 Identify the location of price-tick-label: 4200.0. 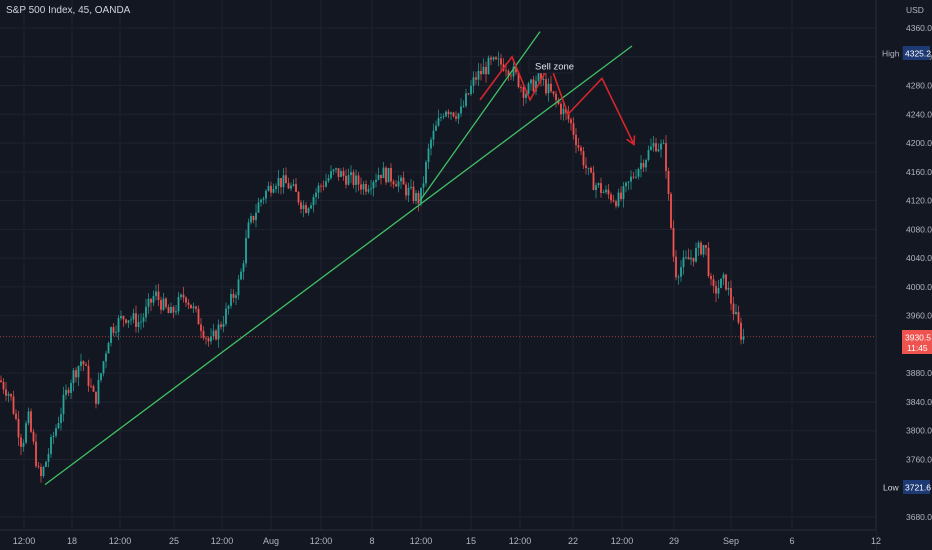
(919, 143).